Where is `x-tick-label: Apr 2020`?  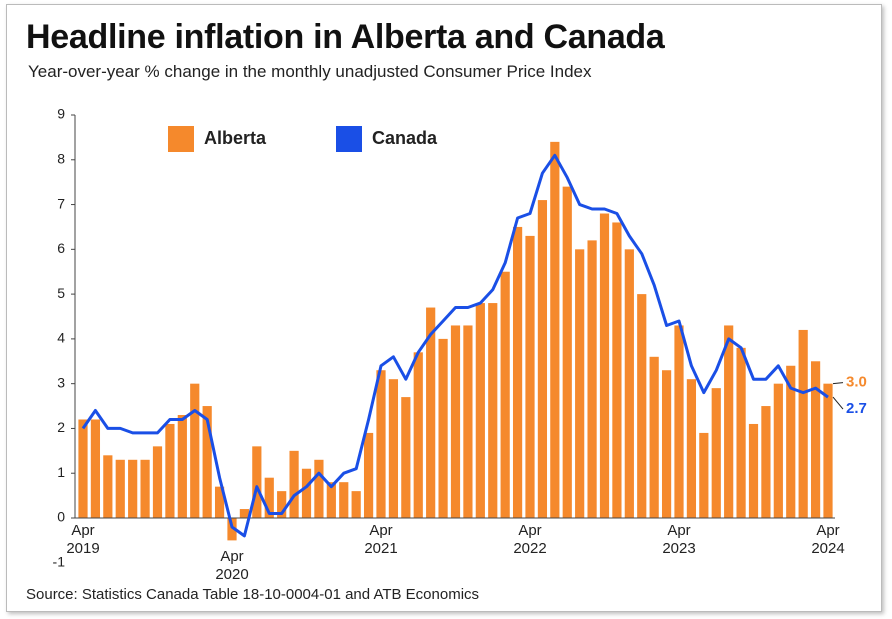
x-tick-label: Apr 2020 is located at coordinates (232, 565).